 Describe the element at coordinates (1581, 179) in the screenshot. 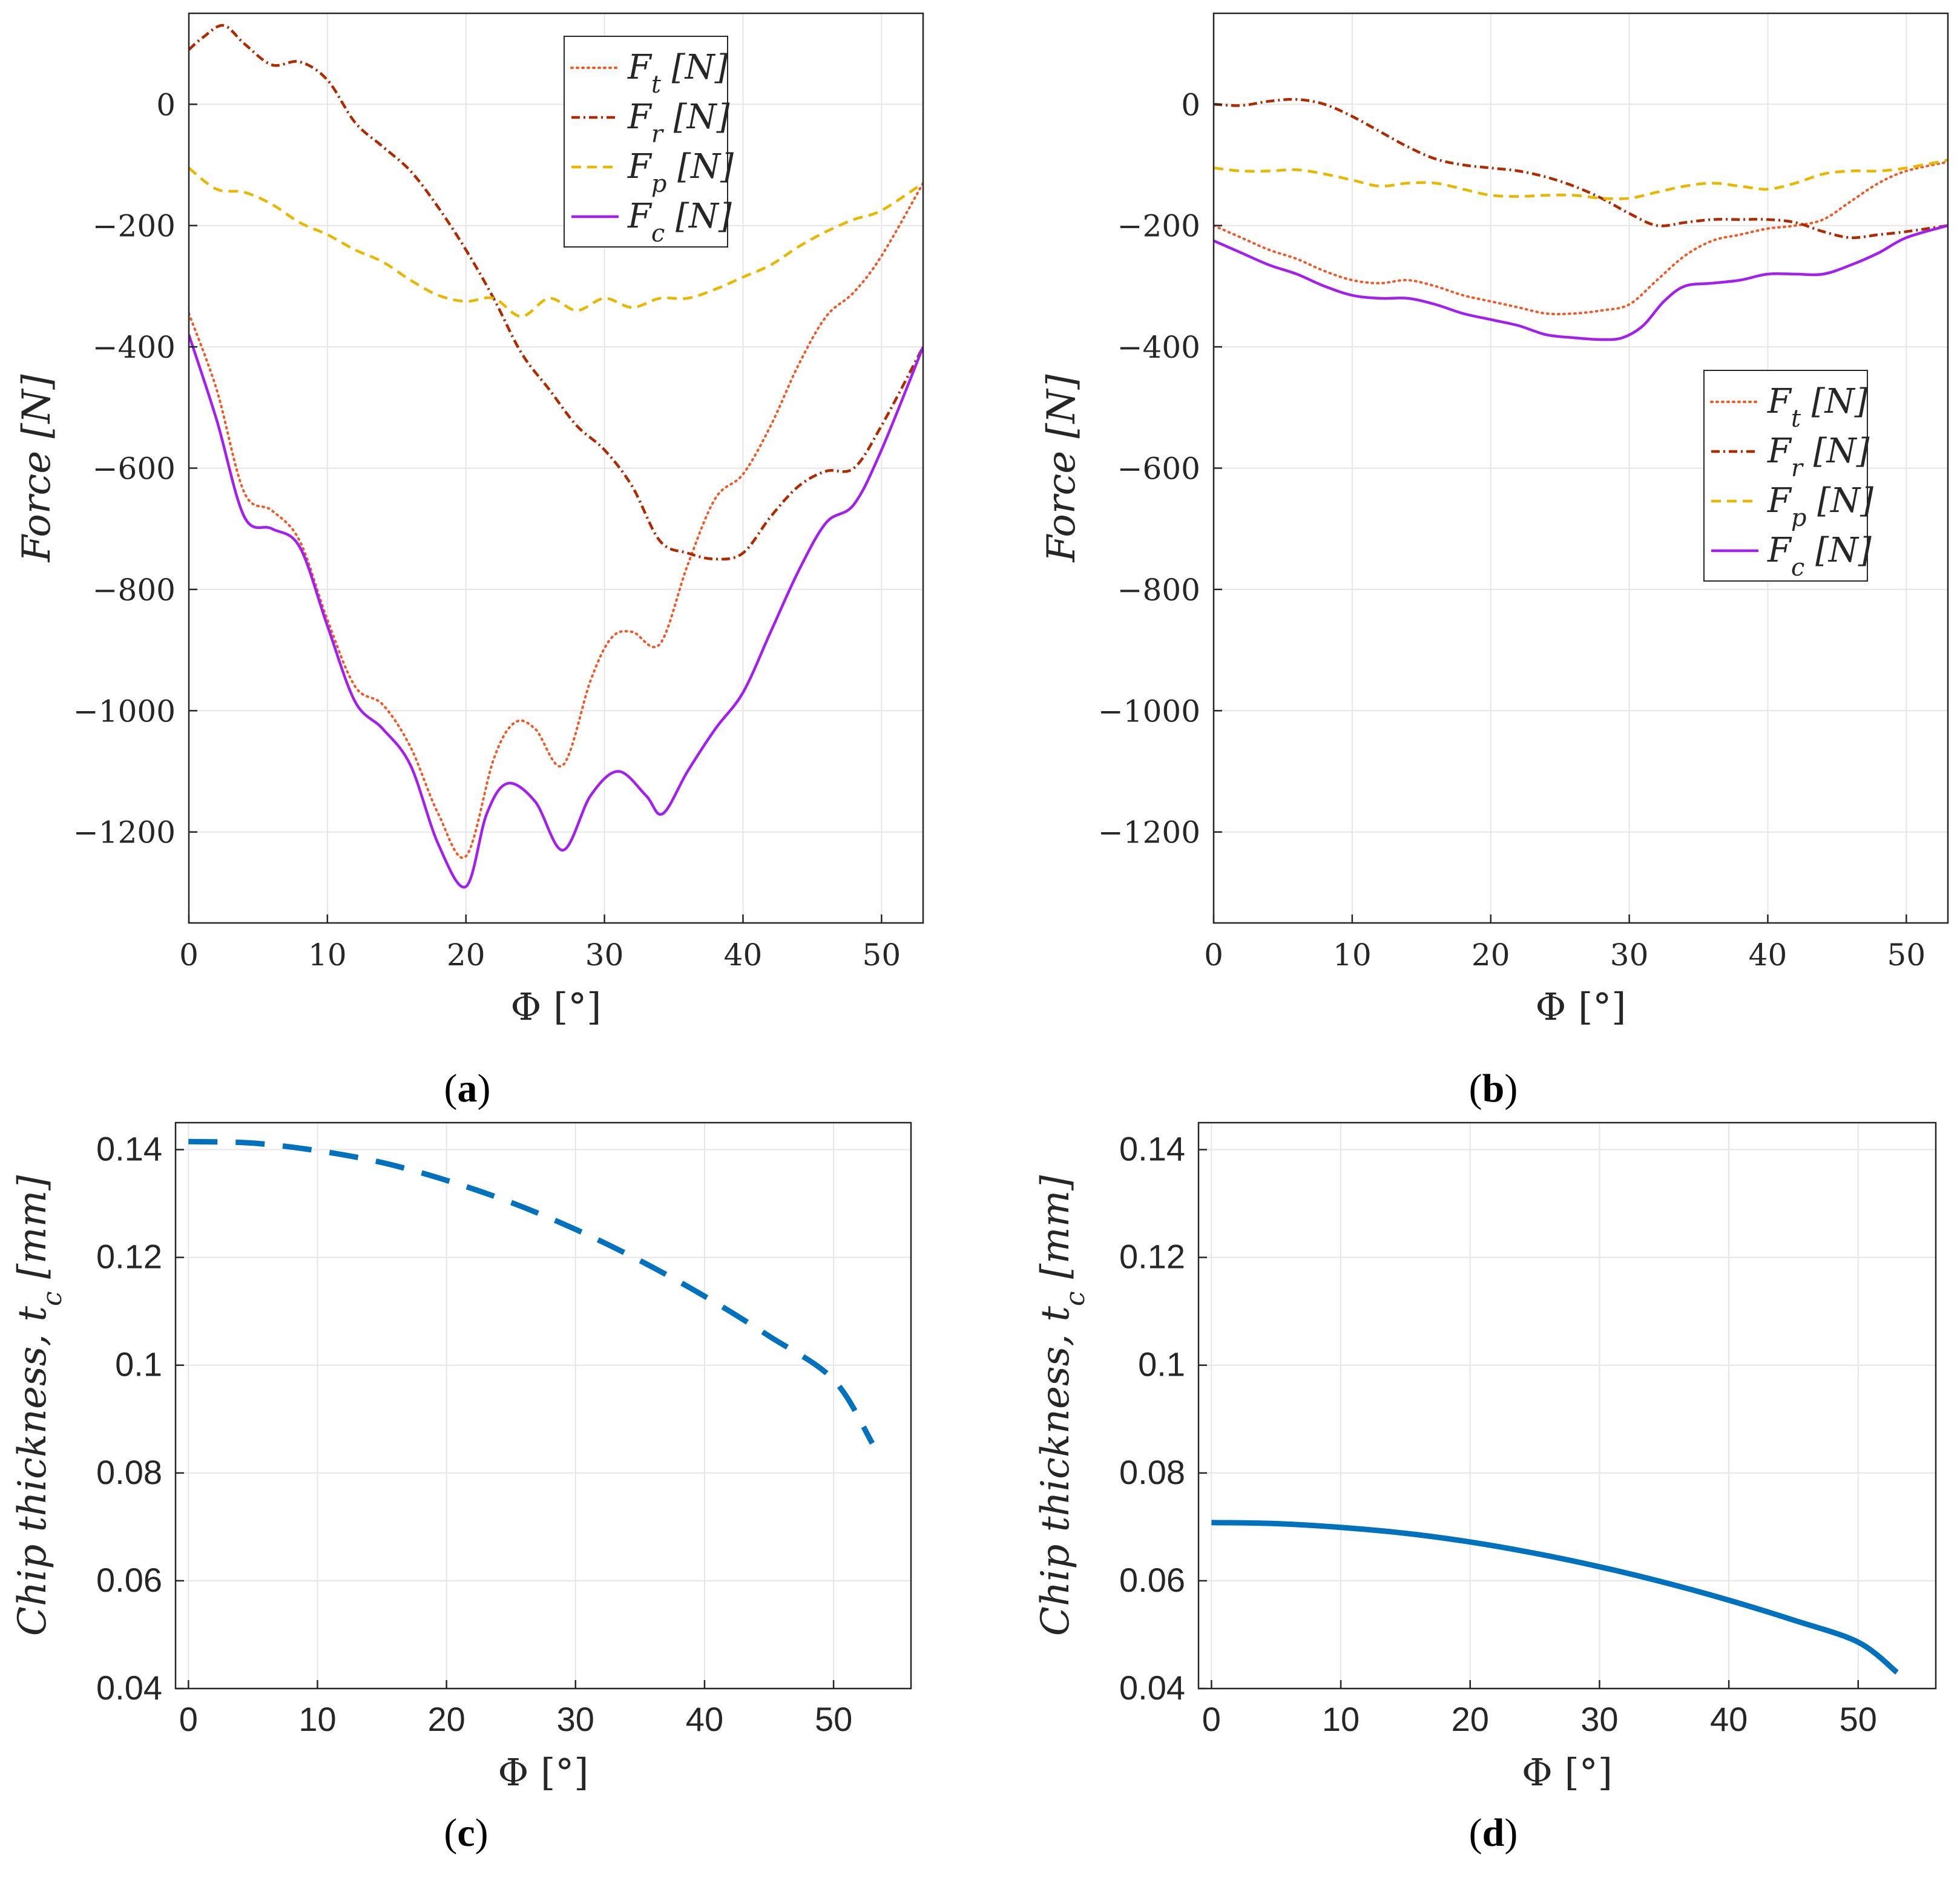

I see `series-line-Fp` at that location.